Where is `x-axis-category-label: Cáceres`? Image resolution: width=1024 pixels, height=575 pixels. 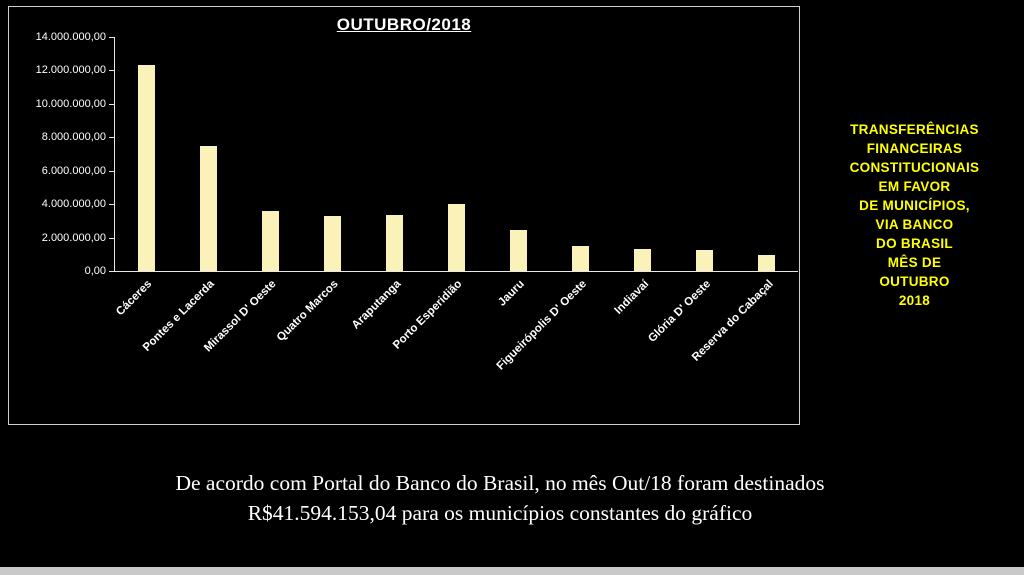
x-axis-category-label: Cáceres is located at coordinates (134, 298).